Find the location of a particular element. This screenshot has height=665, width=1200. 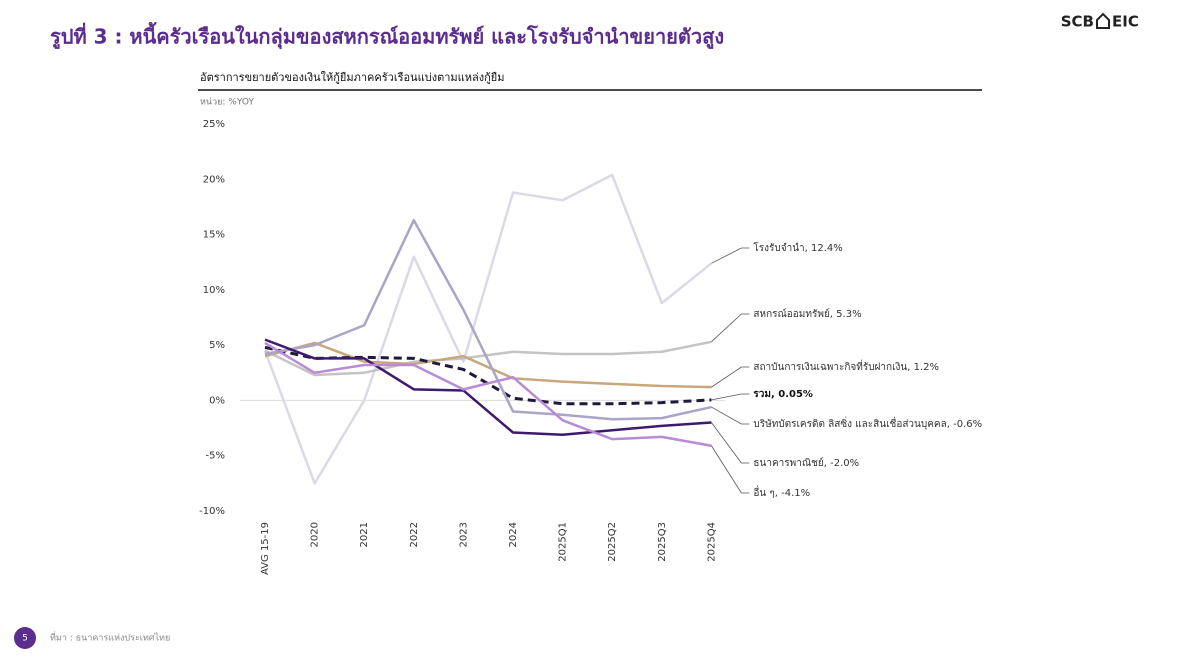

y-tick-label: 5% is located at coordinates (217, 345).